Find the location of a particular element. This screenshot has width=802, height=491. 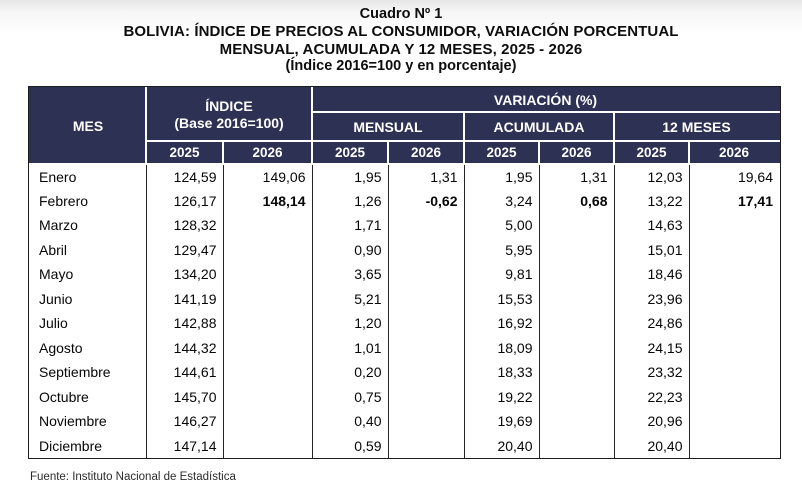

month-cell: Agosto is located at coordinates (88, 347).